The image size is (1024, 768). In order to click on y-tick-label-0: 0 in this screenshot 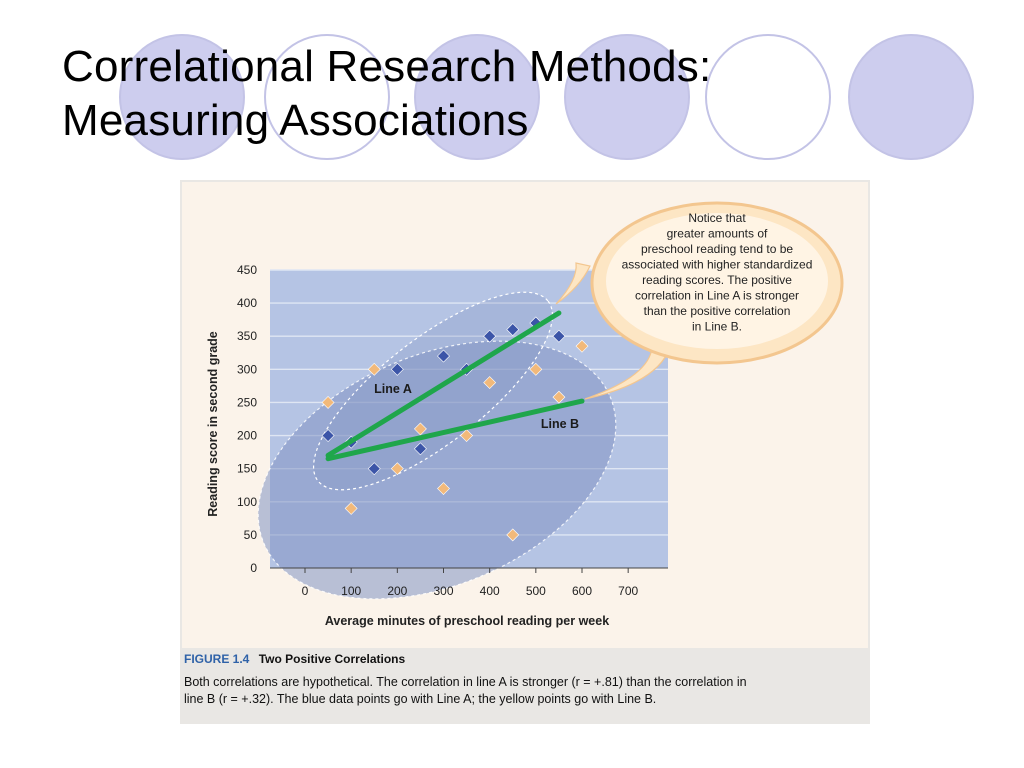, I will do `click(253, 568)`.